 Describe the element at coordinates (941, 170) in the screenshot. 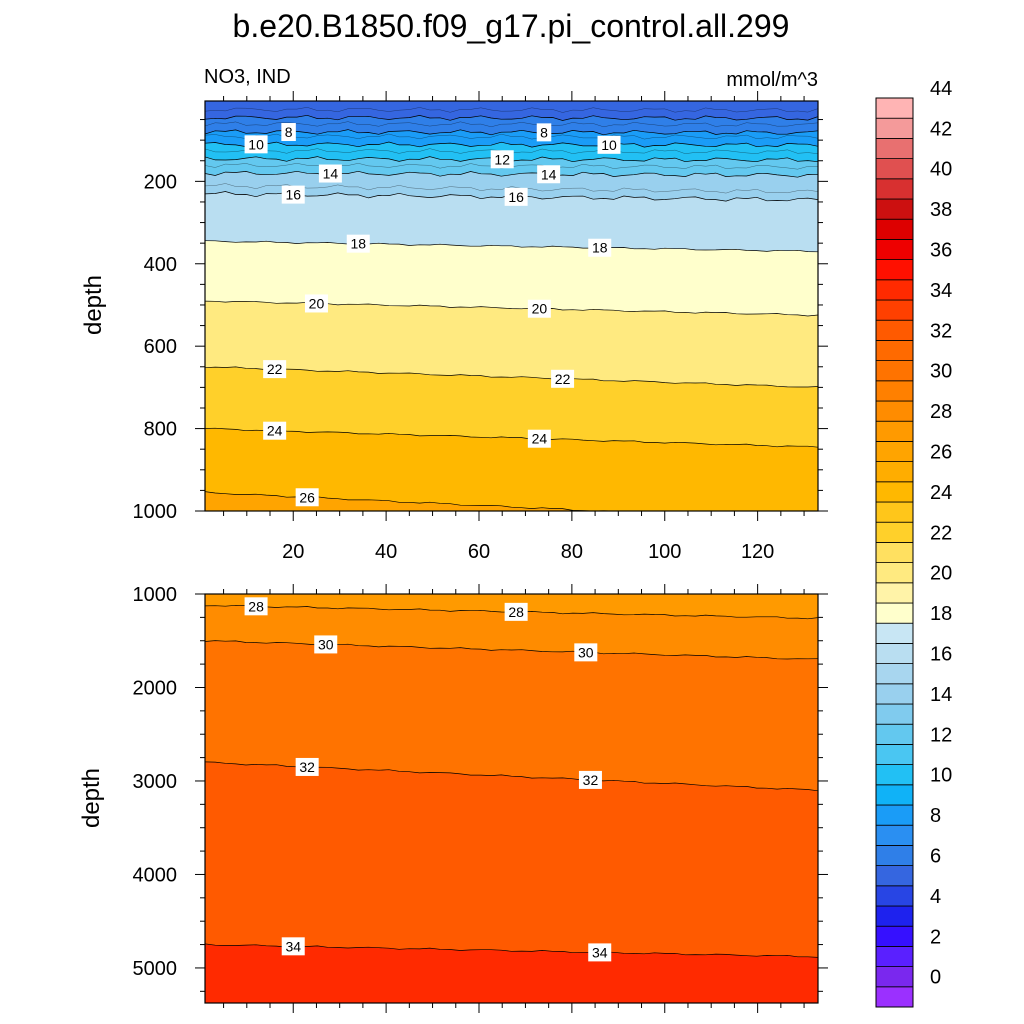

I see `colorbar-tick-label: 40` at that location.